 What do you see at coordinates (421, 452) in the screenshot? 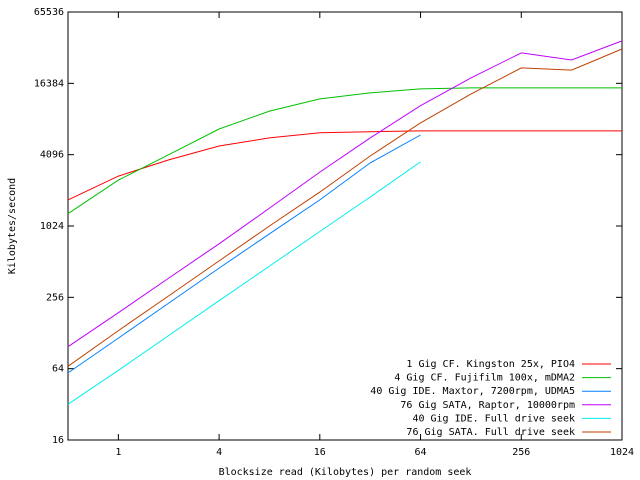
I see `x-tick-label: 64` at bounding box center [421, 452].